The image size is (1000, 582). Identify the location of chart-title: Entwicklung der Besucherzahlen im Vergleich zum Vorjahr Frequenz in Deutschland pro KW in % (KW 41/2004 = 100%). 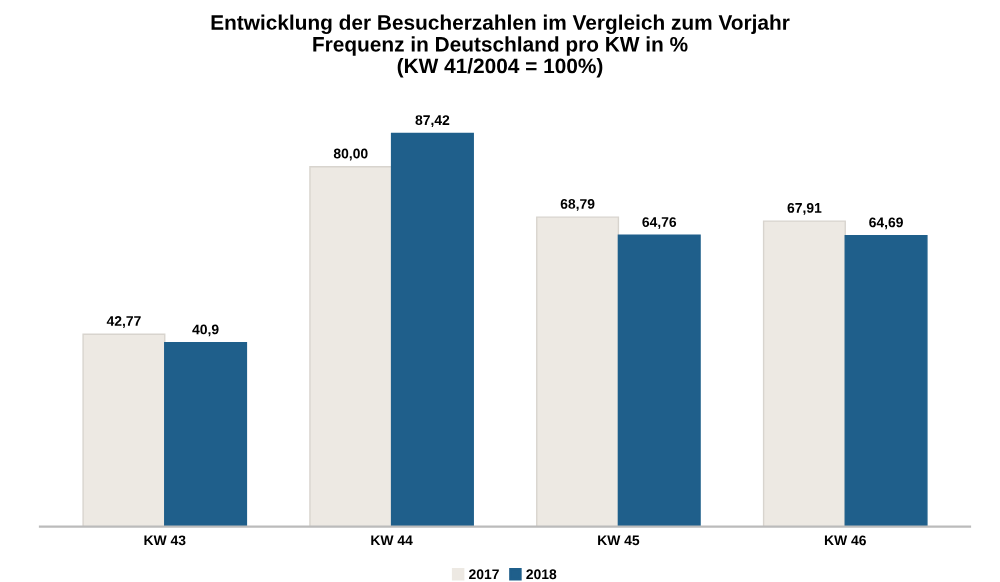
(500, 46).